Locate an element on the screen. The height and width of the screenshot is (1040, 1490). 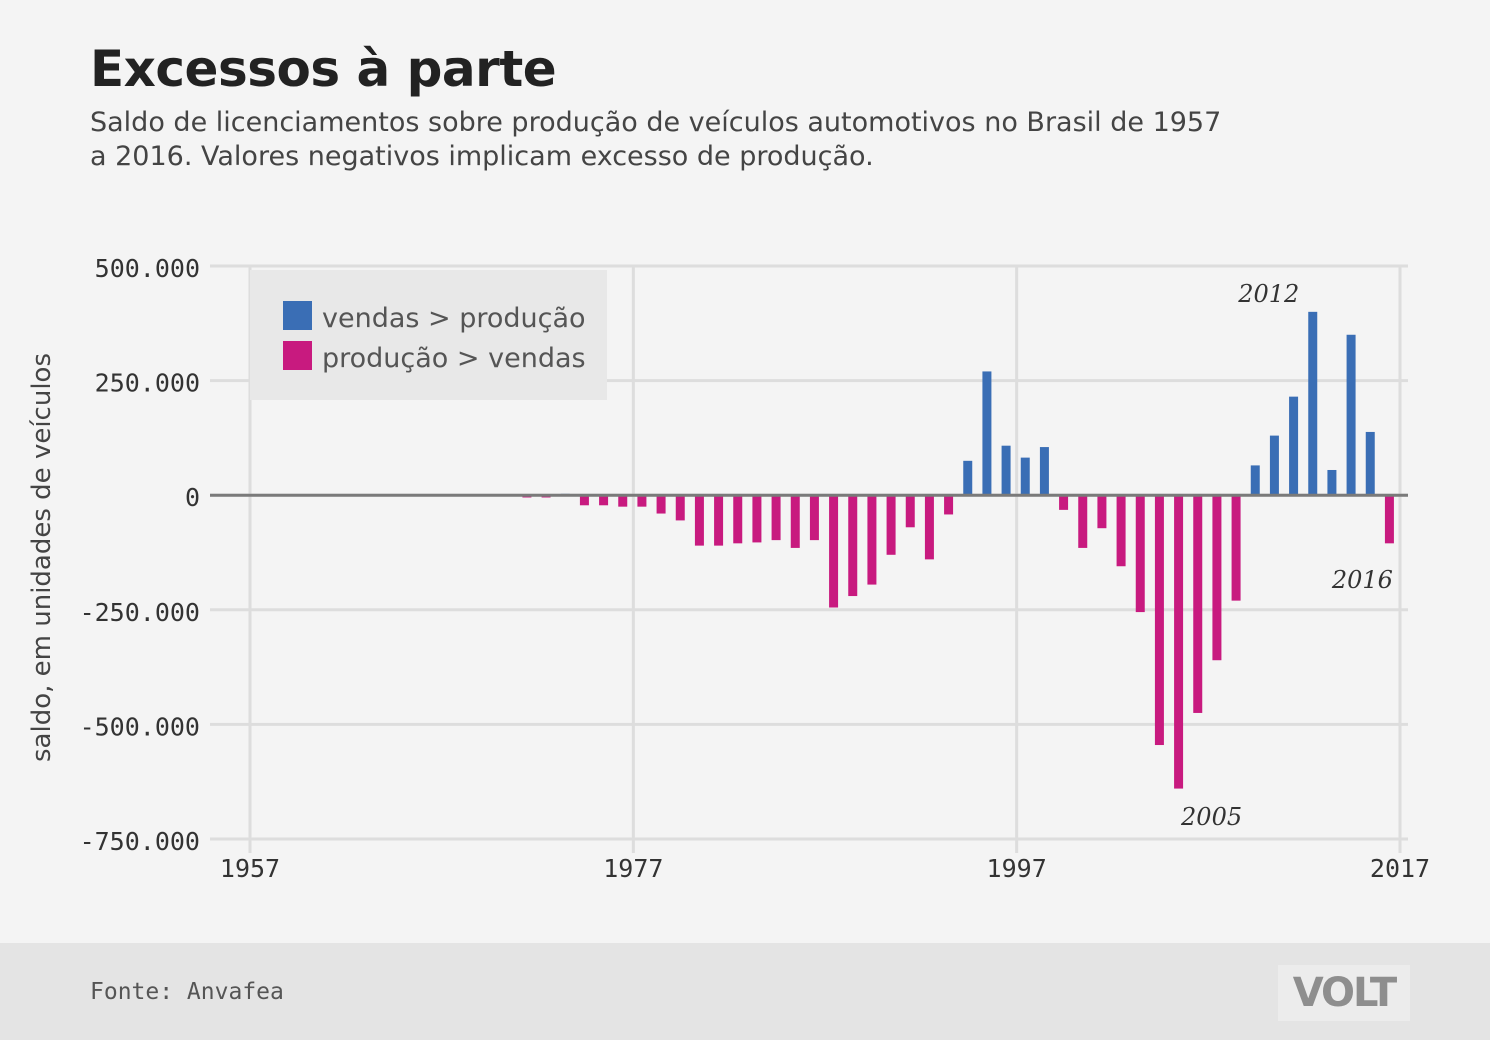
y-tick-label: -750.000 is located at coordinates (140, 841).